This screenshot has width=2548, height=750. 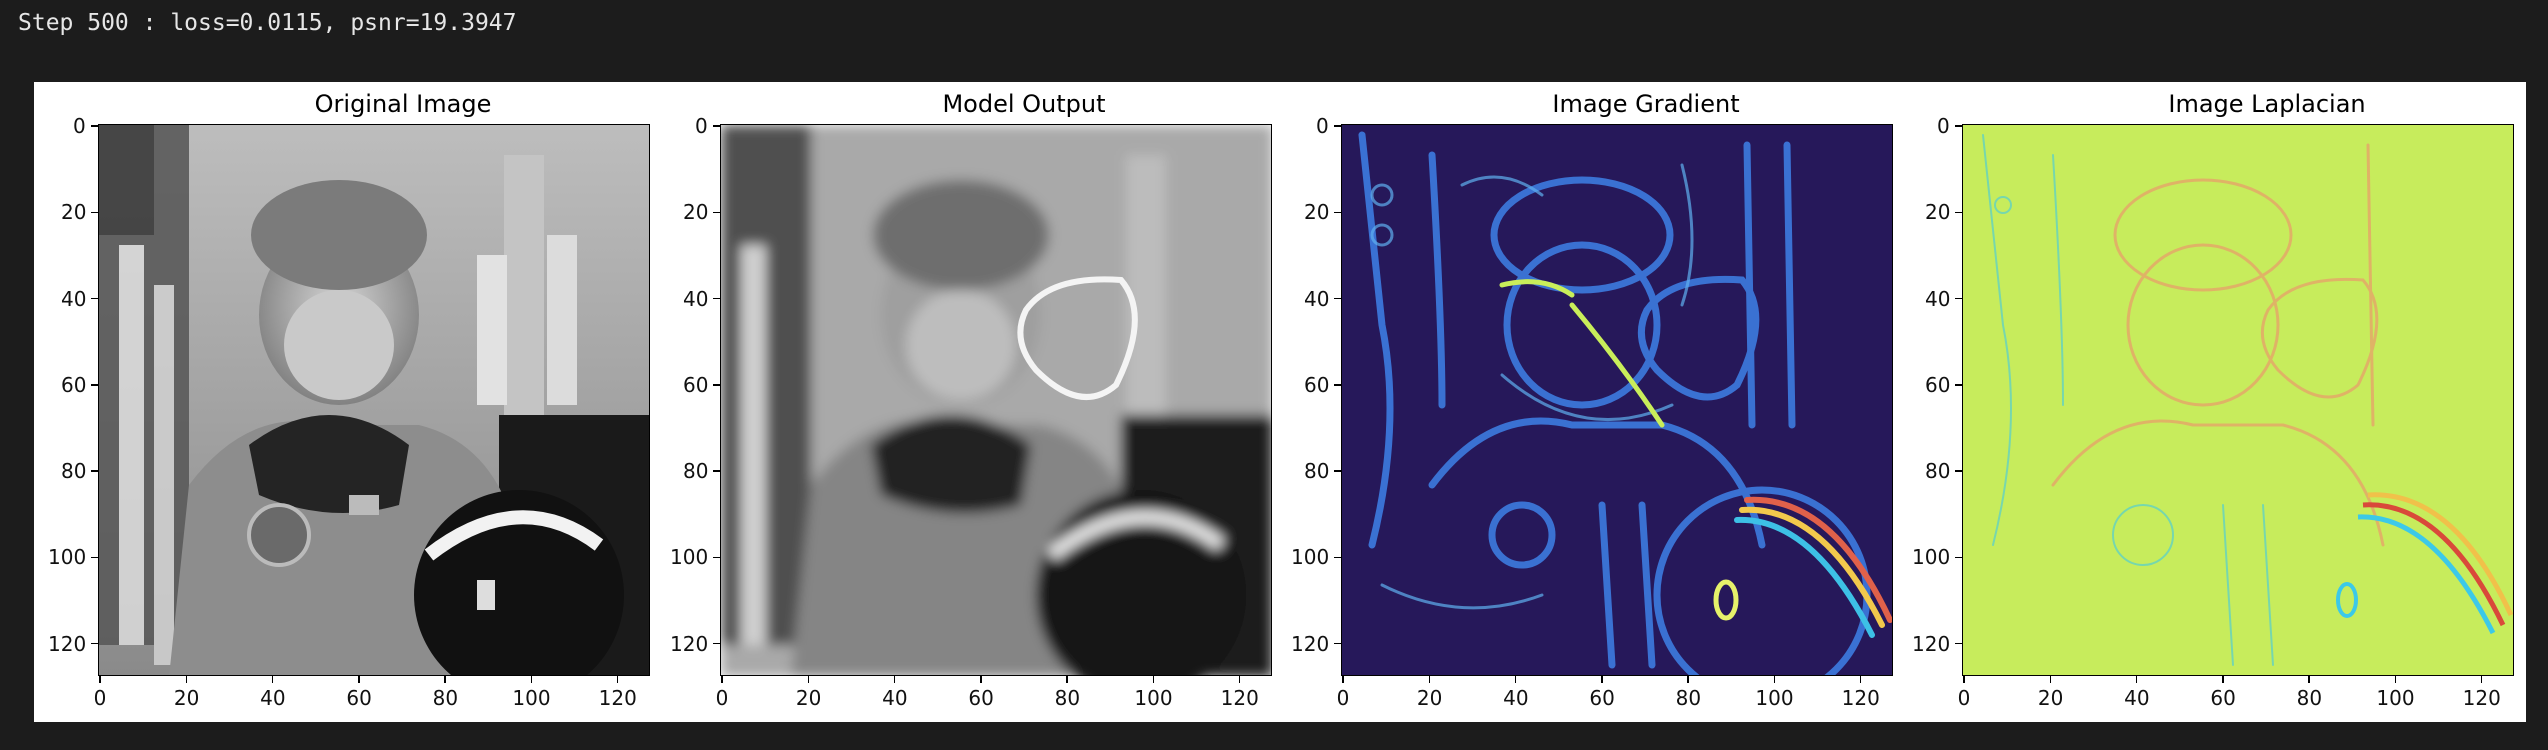 What do you see at coordinates (144, 395) in the screenshot?
I see `flag-shape` at bounding box center [144, 395].